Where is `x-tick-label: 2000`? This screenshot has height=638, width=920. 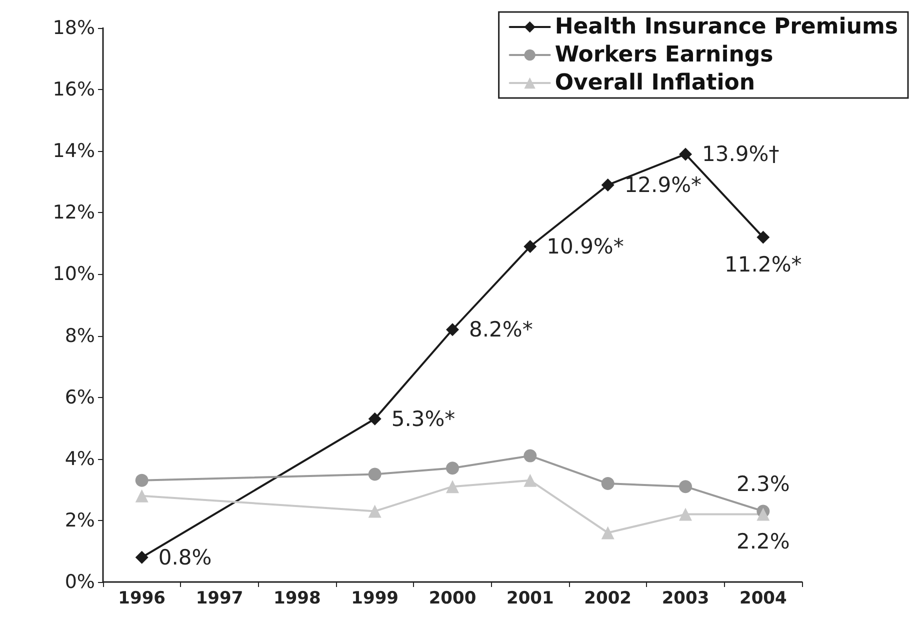 x-tick-label: 2000 is located at coordinates (452, 598).